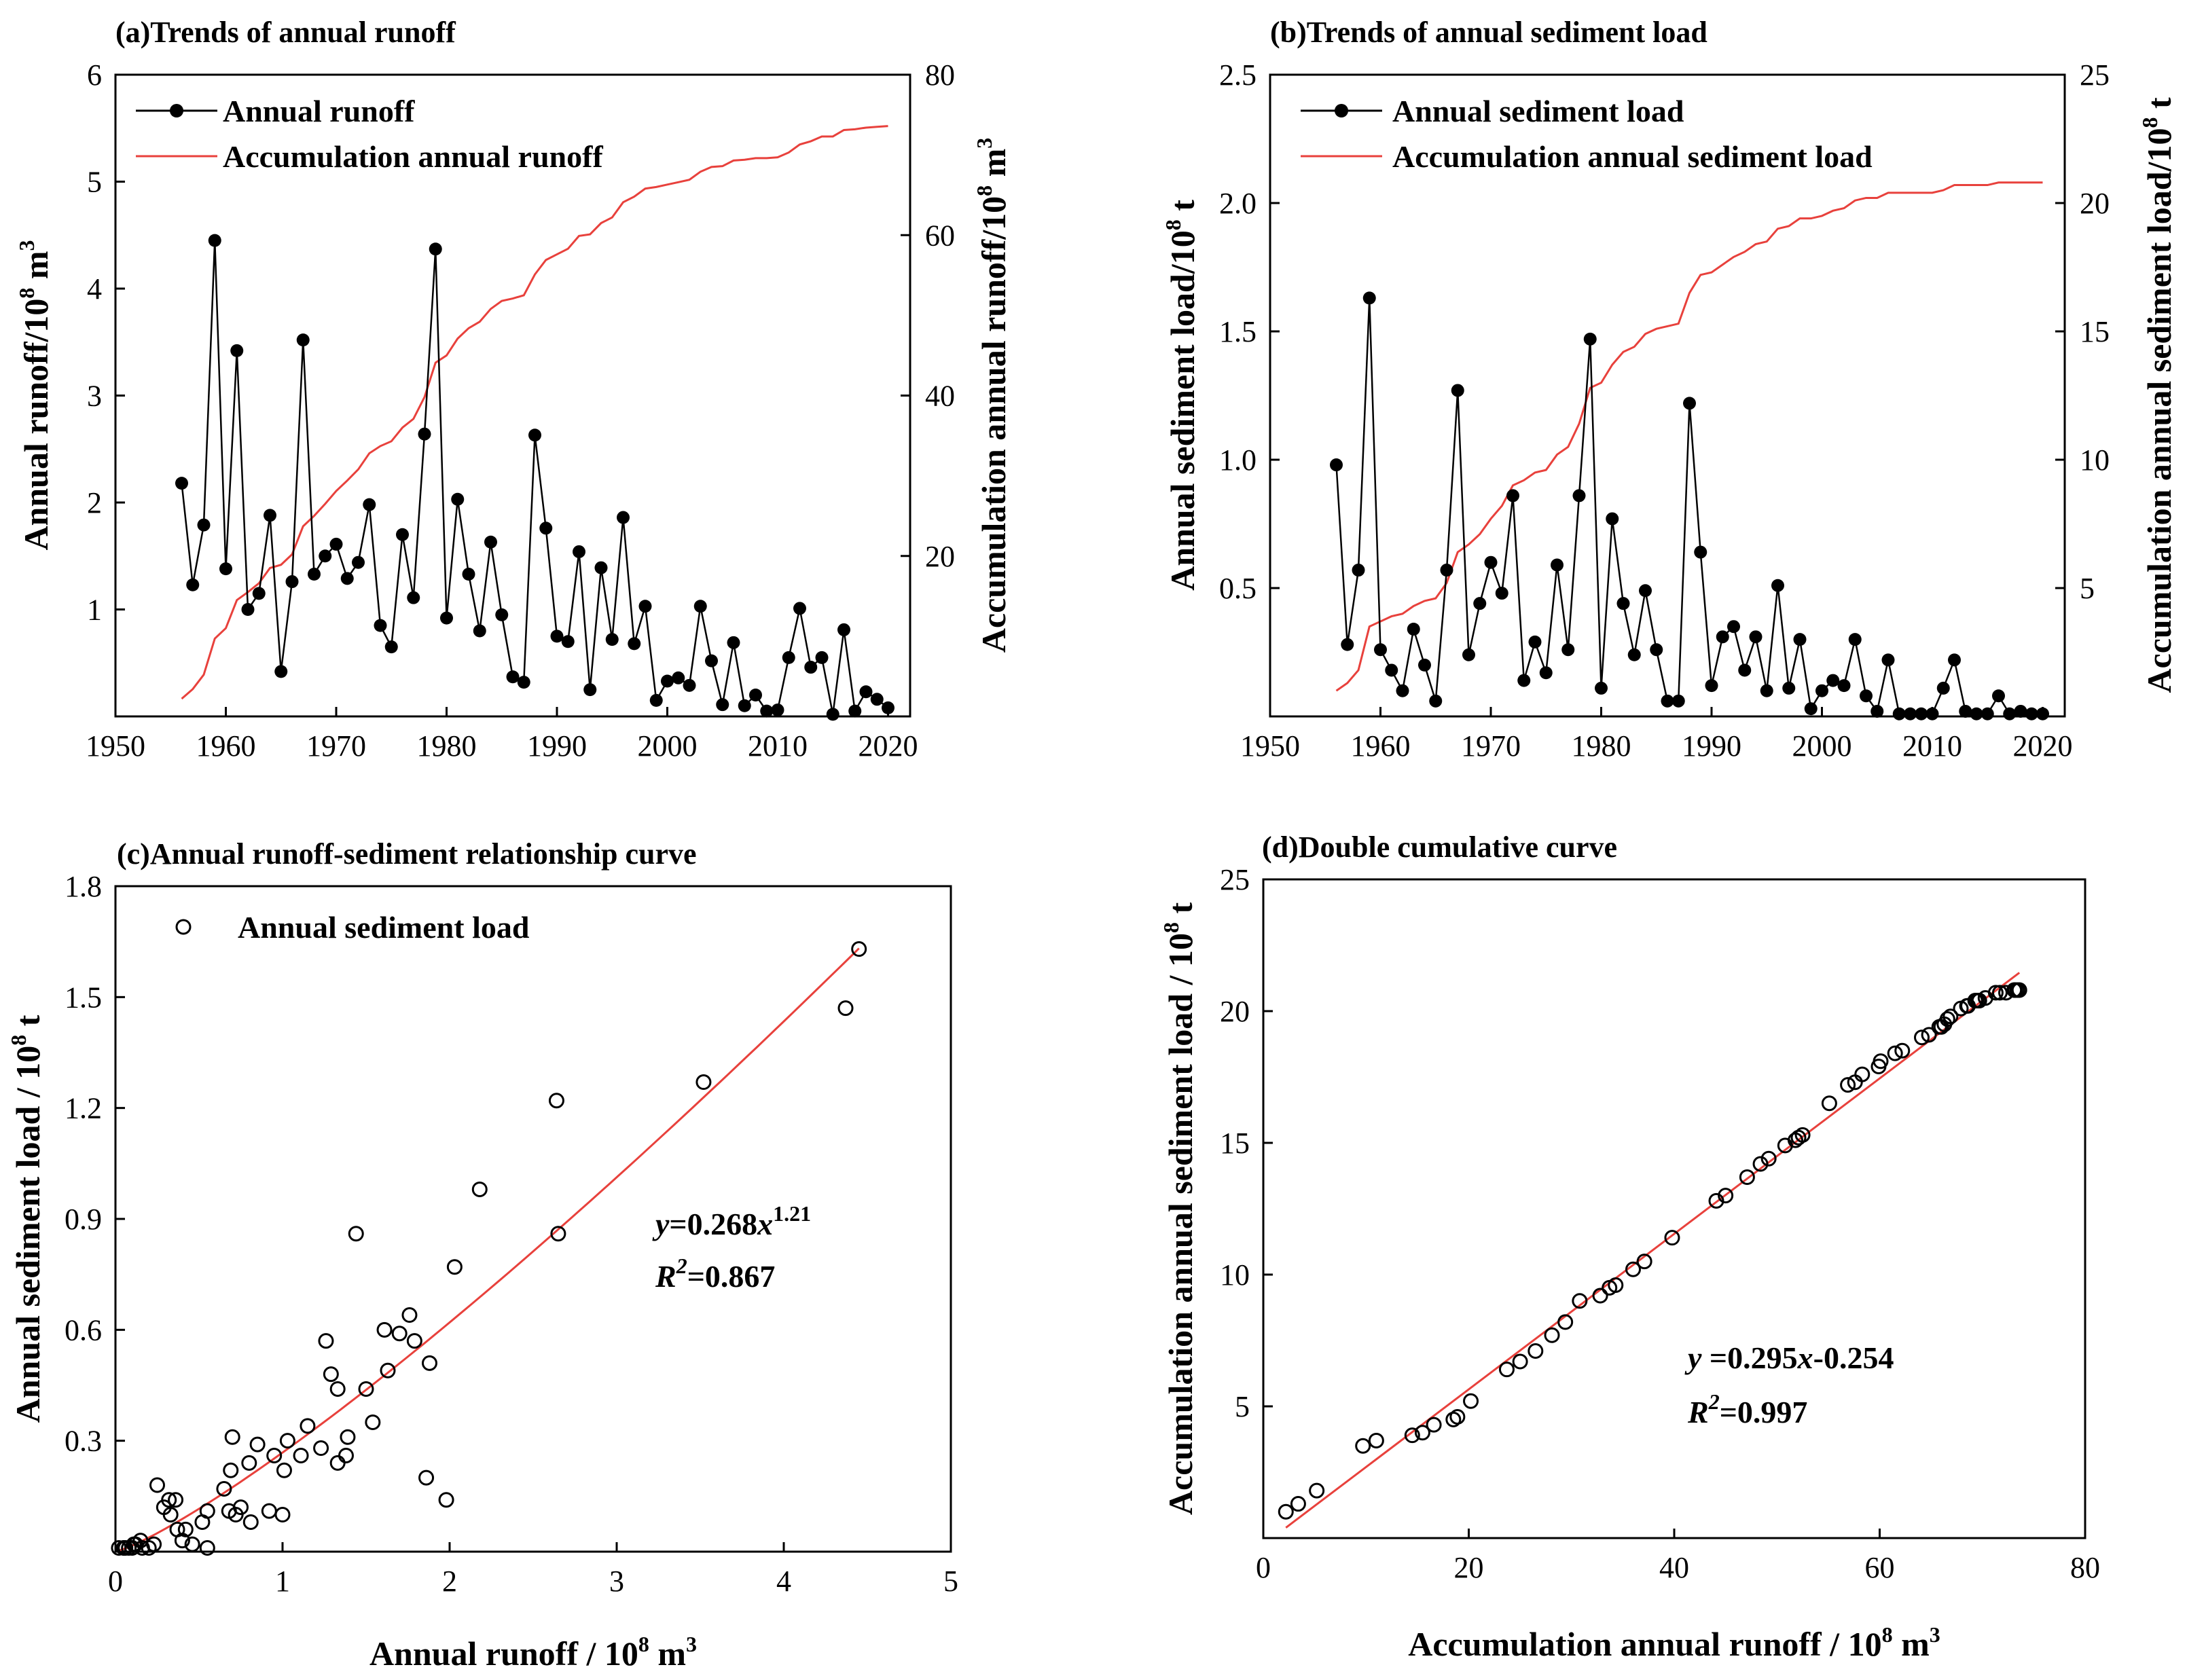 Image resolution: width=2187 pixels, height=1680 pixels. Describe the element at coordinates (1689, 506) in the screenshot. I see `panel-b-annual-line` at that location.